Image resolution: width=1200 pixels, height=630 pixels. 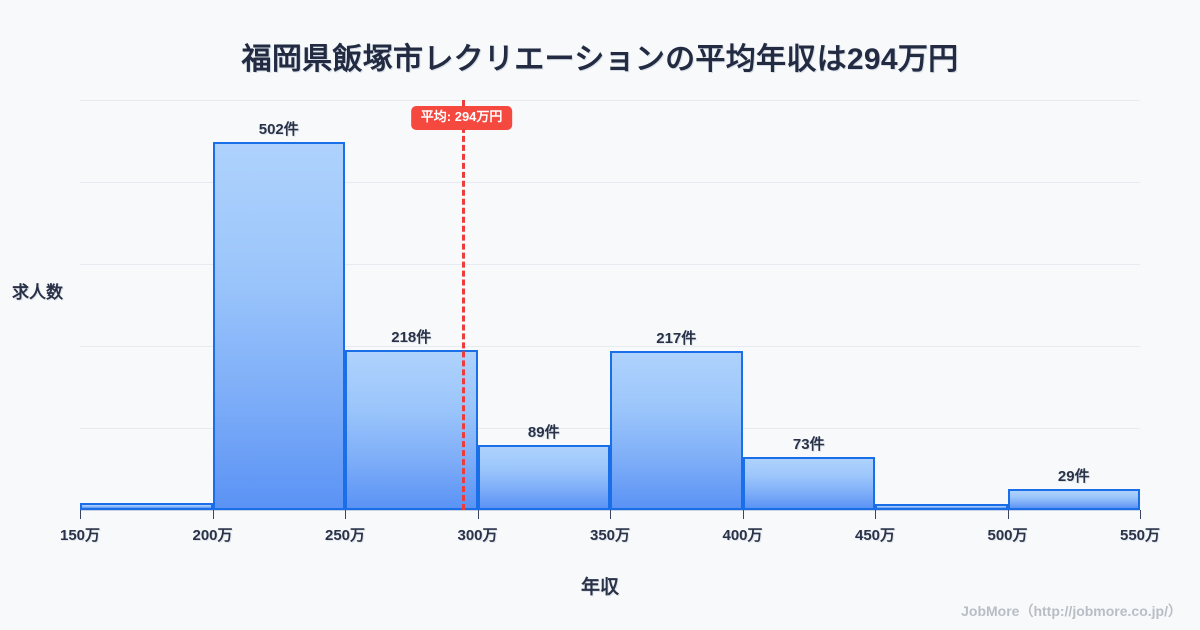 I want to click on bar-value-label: 502件, so click(x=278, y=130).